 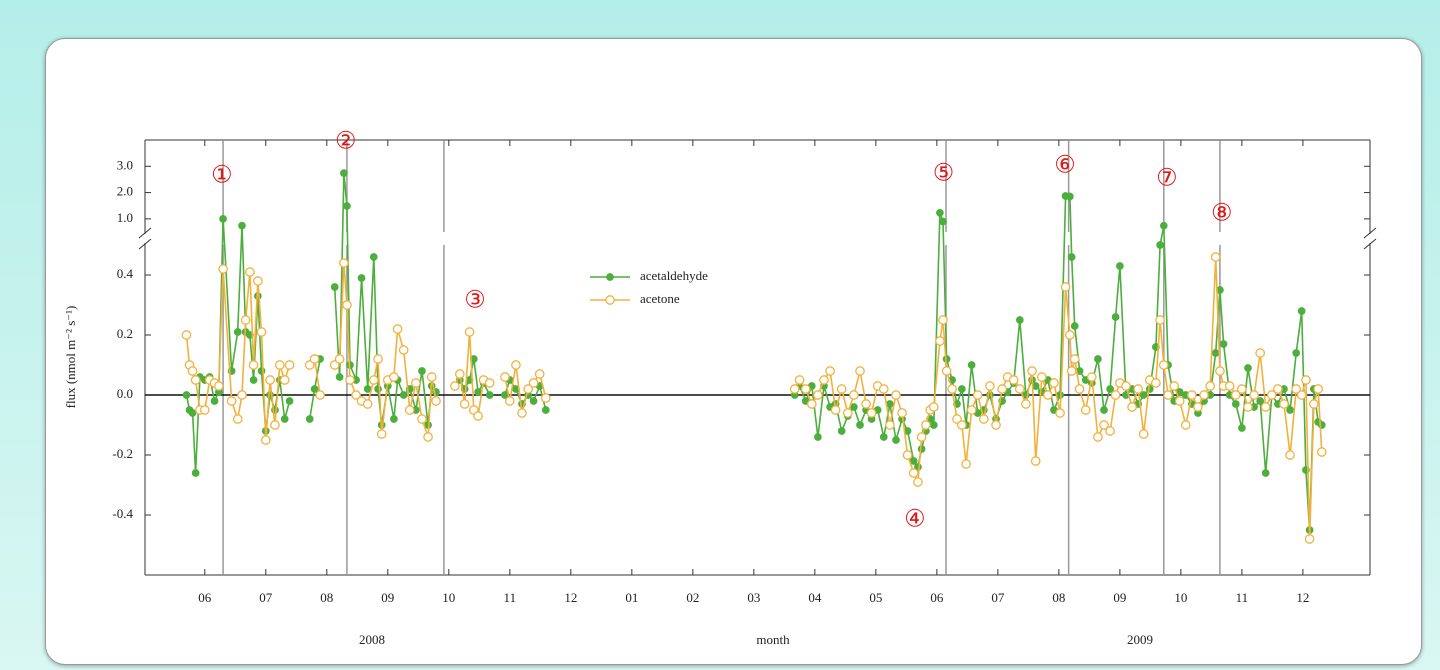 What do you see at coordinates (222, 176) in the screenshot?
I see `annotation: ①` at bounding box center [222, 176].